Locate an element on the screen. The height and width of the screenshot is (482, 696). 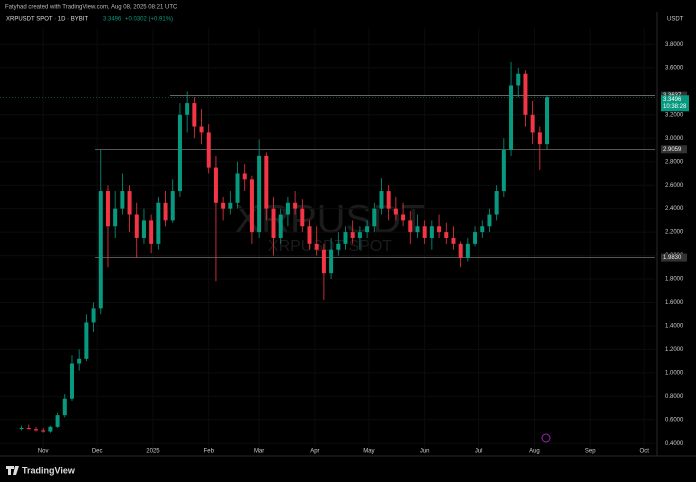
y-tick-label: 3.2000 is located at coordinates (674, 115).